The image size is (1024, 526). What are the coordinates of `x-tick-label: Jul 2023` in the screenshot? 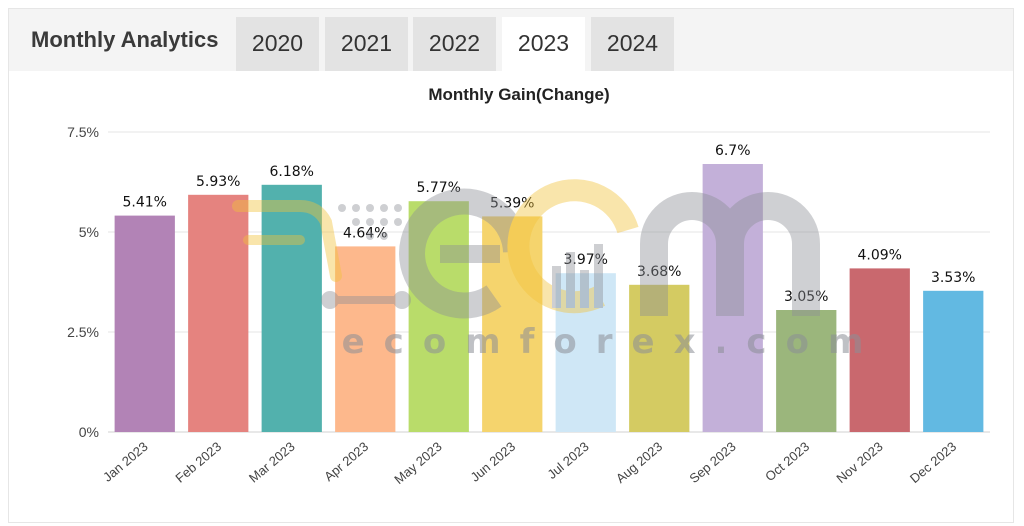 It's located at (567, 460).